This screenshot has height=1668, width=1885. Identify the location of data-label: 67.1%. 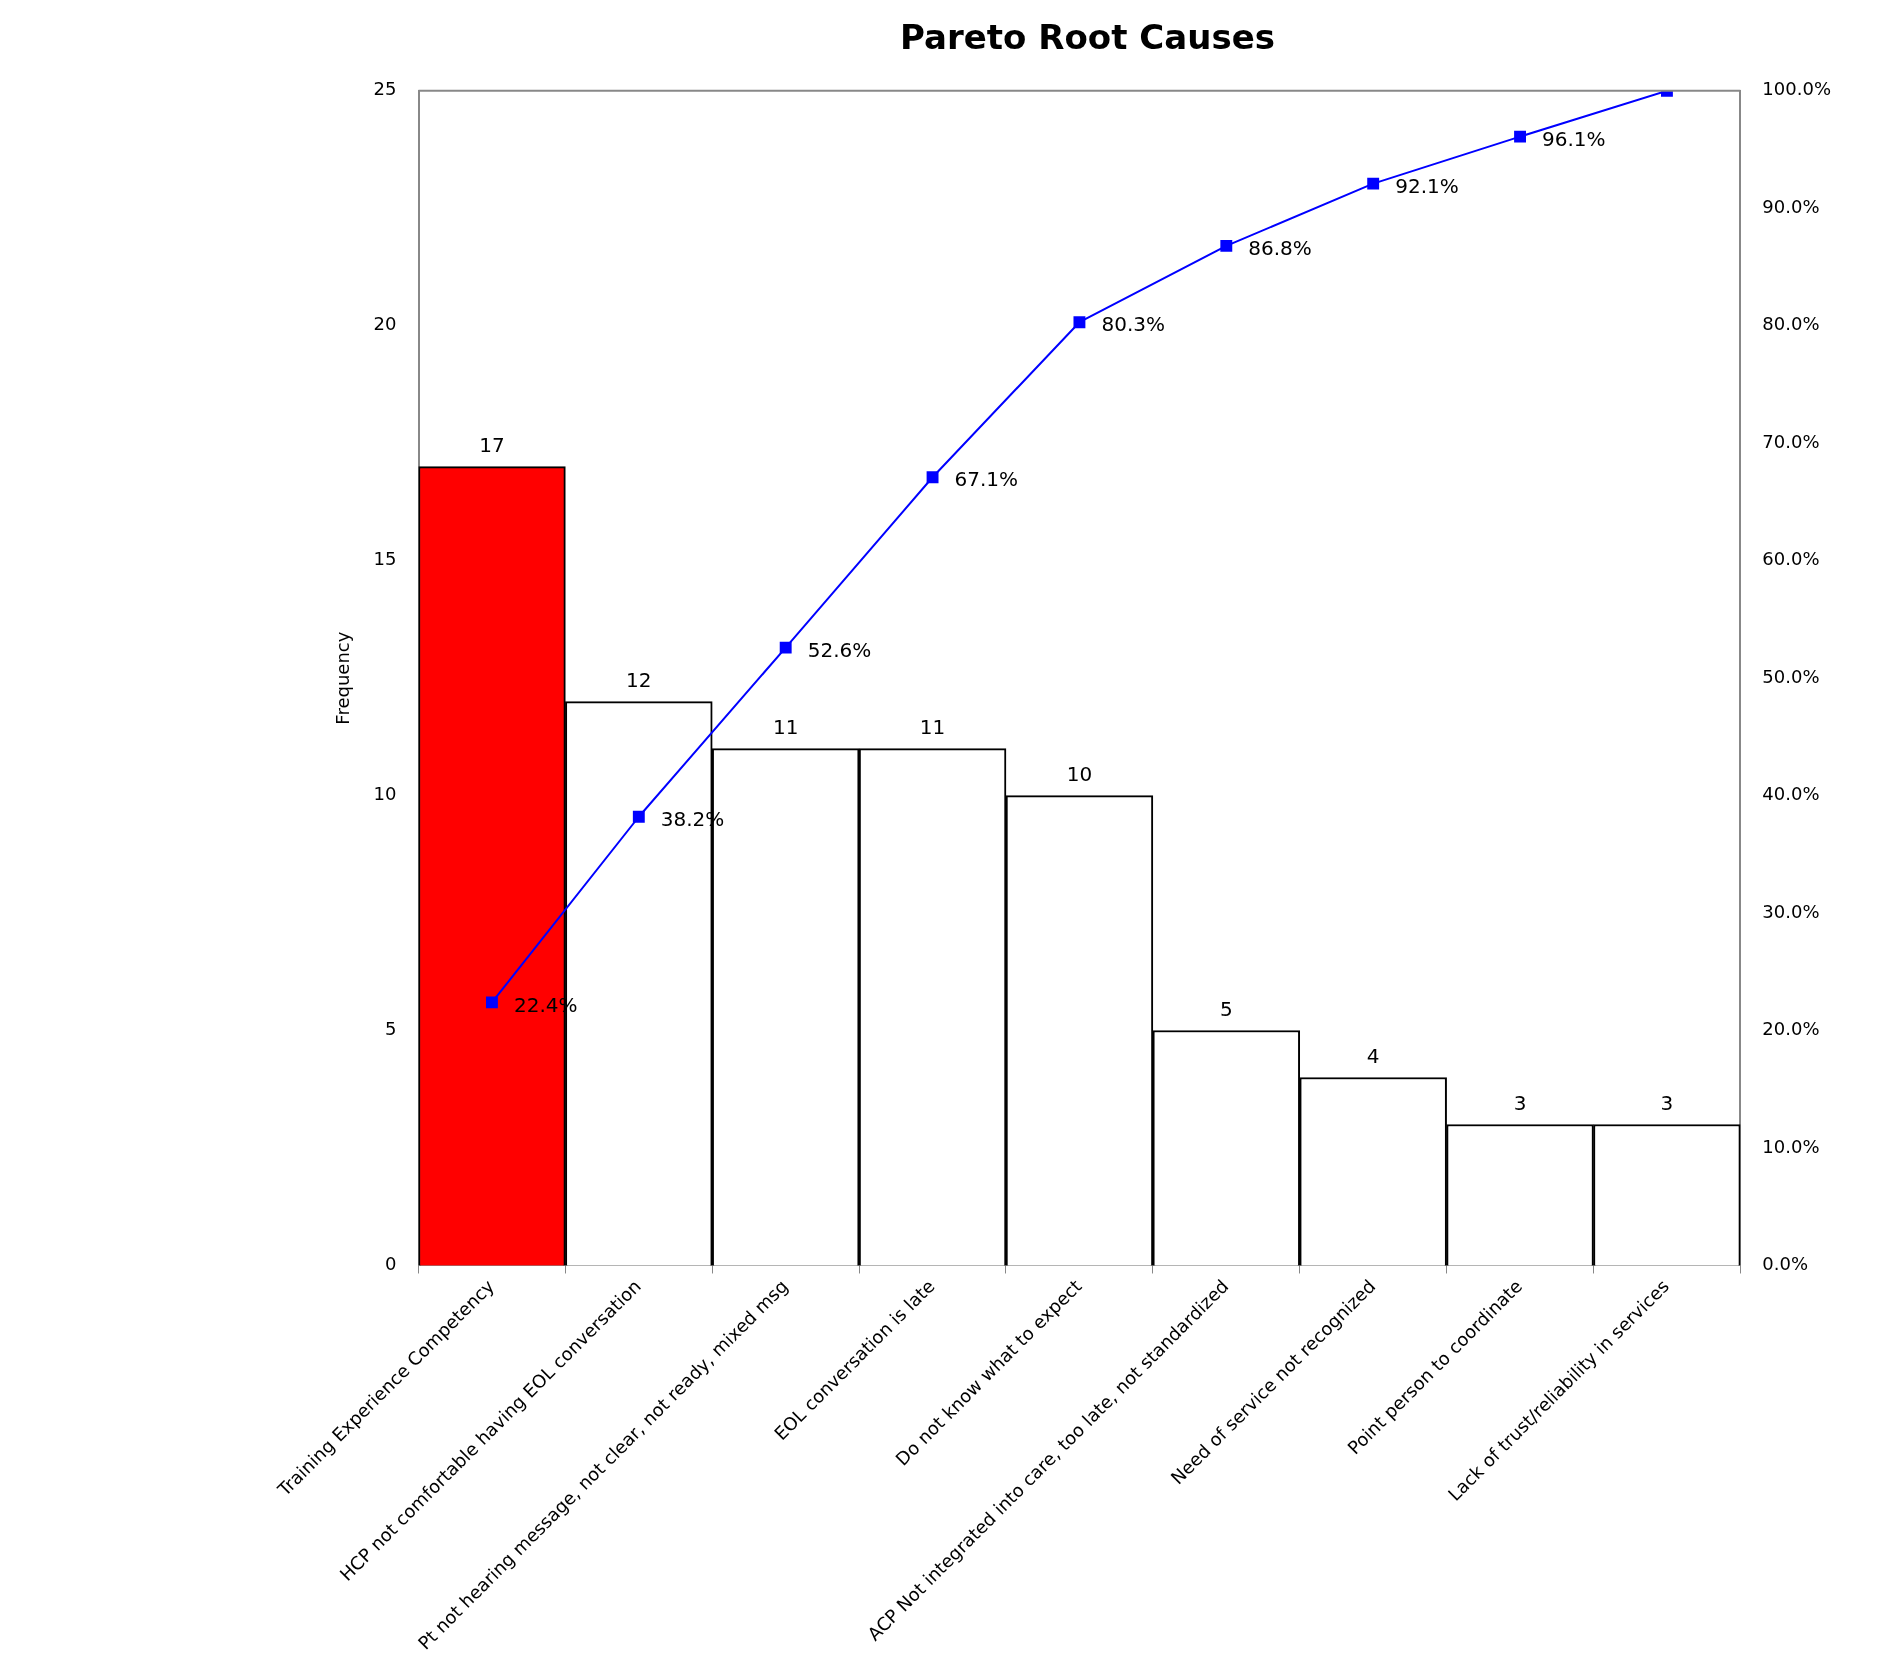
(986, 479).